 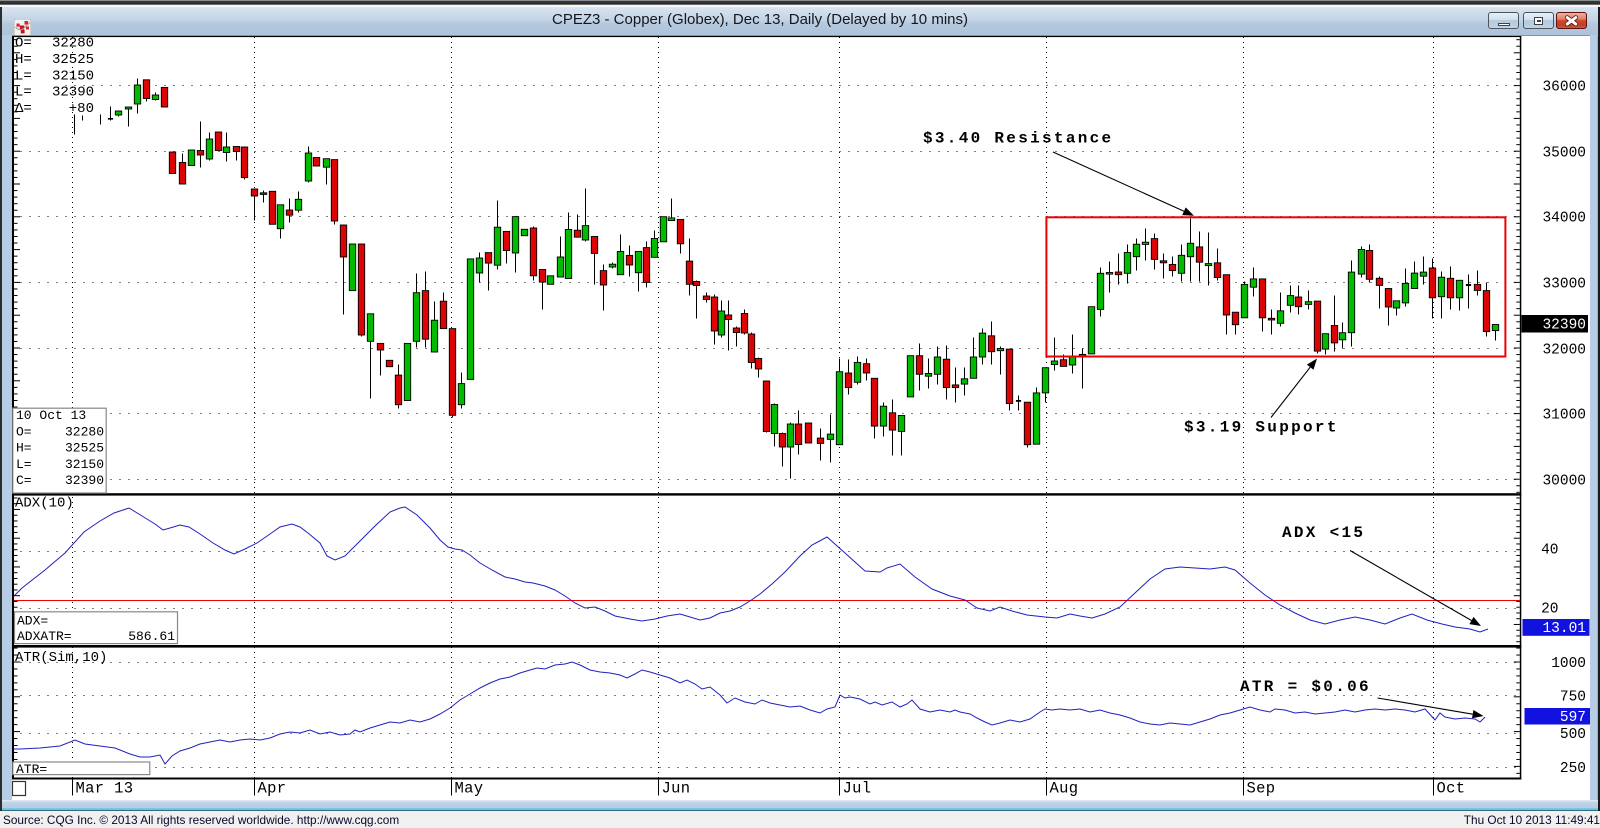 What do you see at coordinates (1549, 551) in the screenshot?
I see `svg-text: 40` at bounding box center [1549, 551].